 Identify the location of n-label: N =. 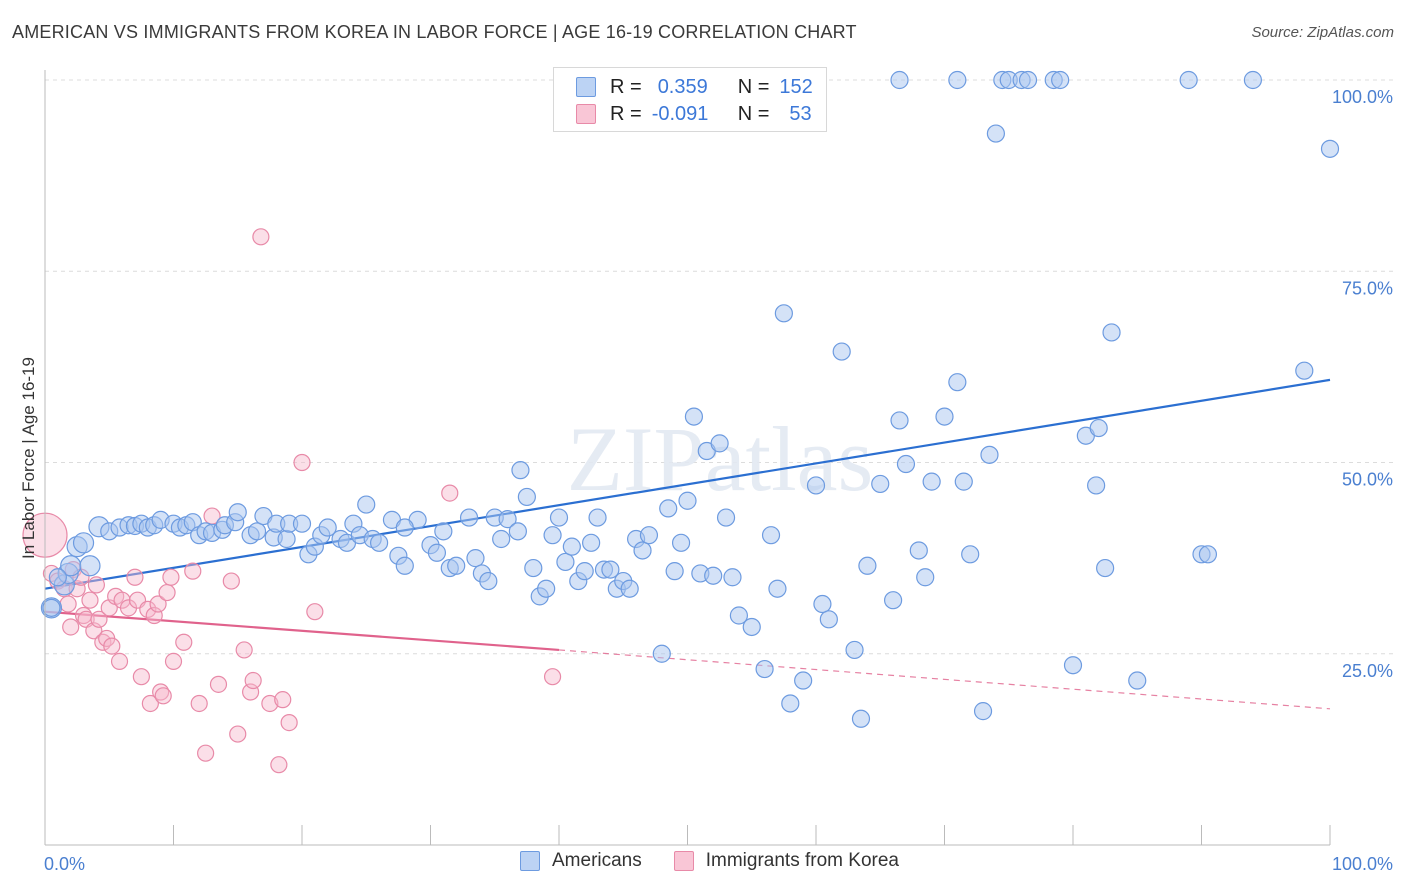
(753, 86).